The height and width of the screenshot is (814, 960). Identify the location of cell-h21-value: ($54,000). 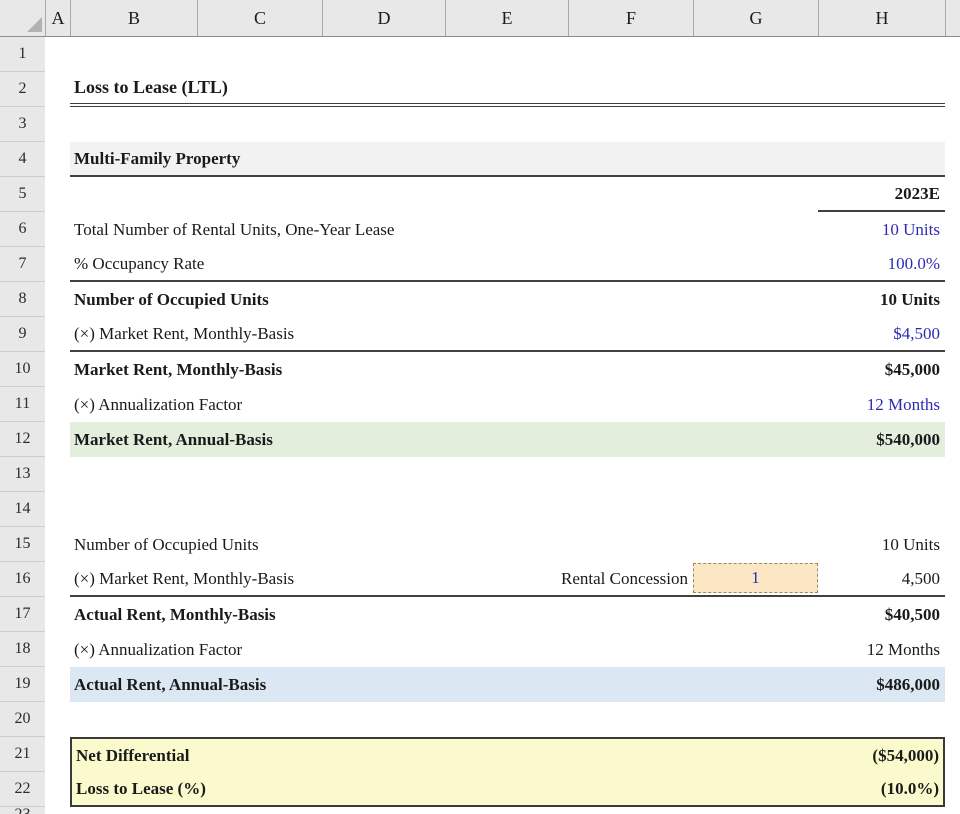
(905, 755).